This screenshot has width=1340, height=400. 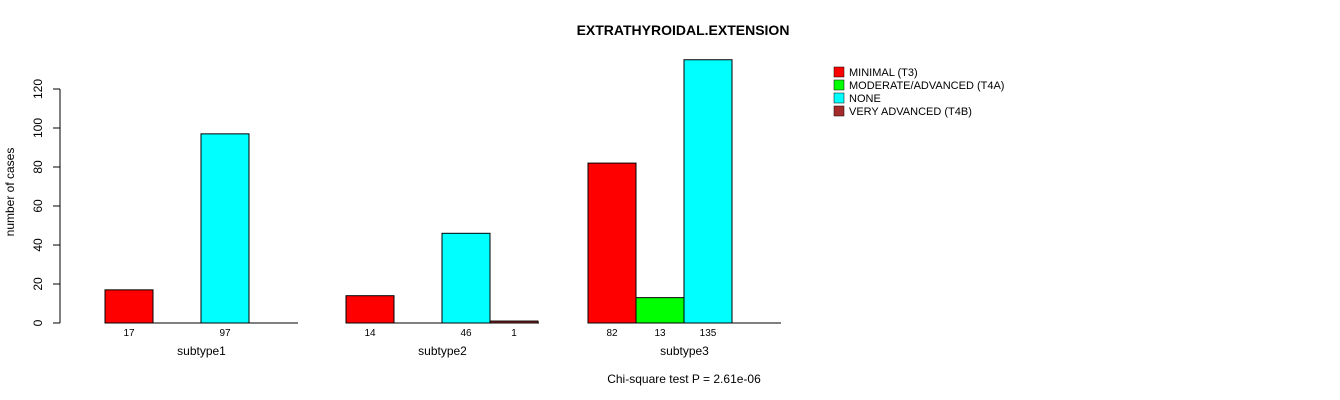 What do you see at coordinates (38, 89) in the screenshot?
I see `y-tick-label: 120` at bounding box center [38, 89].